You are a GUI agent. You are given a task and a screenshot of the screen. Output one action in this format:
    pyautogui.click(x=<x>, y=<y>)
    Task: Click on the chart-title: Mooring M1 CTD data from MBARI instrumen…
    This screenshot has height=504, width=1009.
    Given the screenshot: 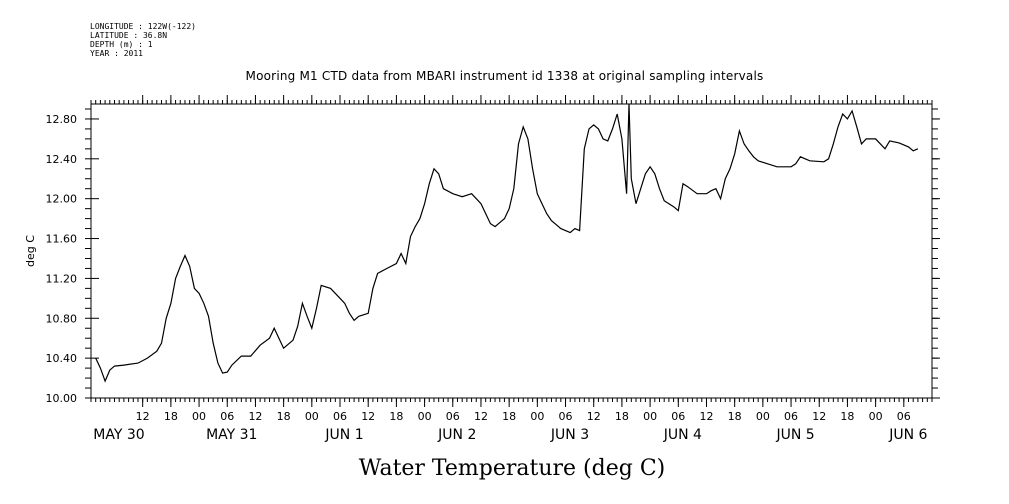 What is the action you would take?
    pyautogui.click(x=504, y=76)
    